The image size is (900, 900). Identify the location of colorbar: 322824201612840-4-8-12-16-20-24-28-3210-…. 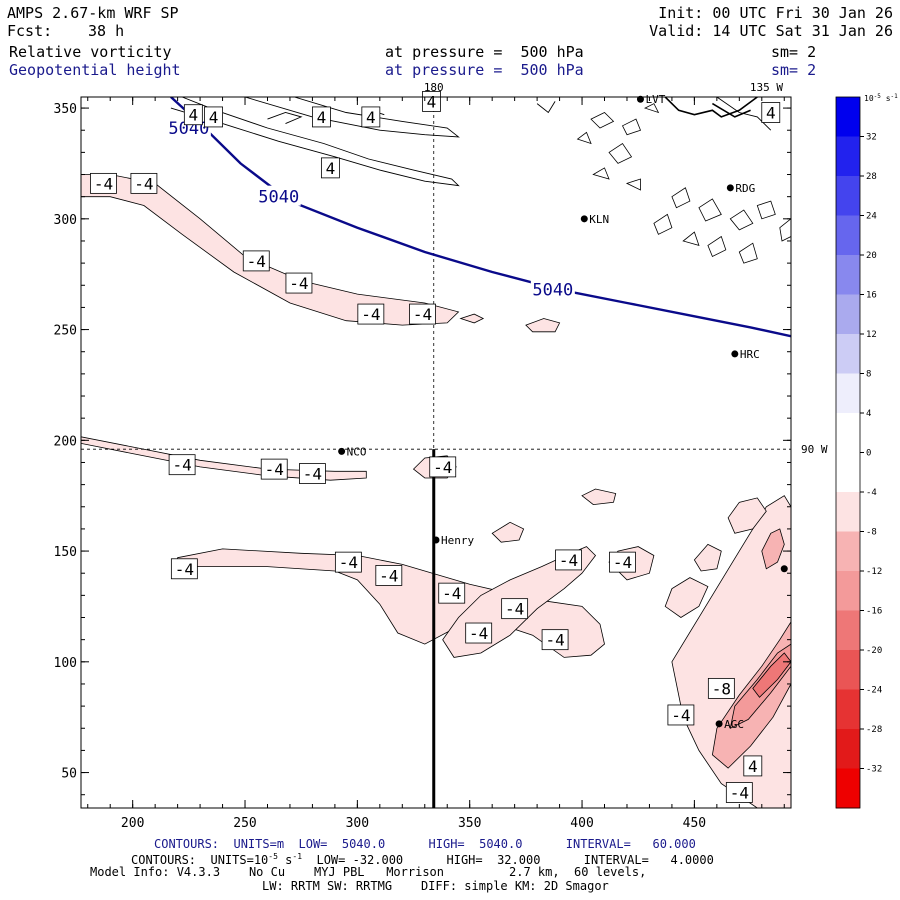
(866, 451).